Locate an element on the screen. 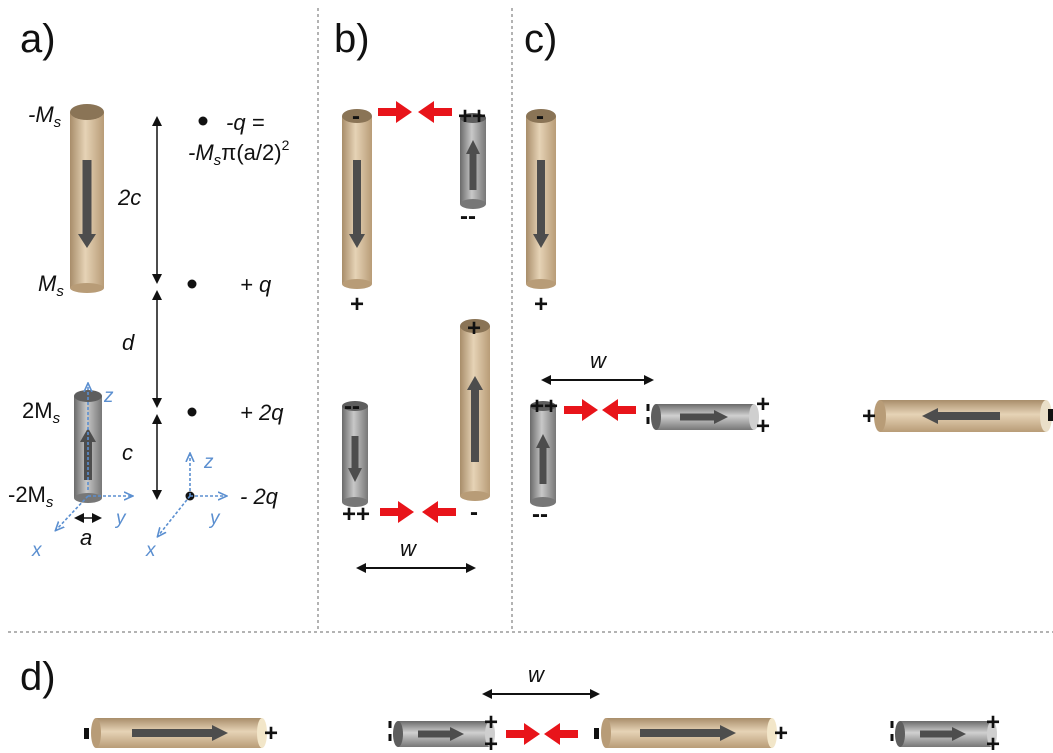  label-d: d is located at coordinates (128, 342).